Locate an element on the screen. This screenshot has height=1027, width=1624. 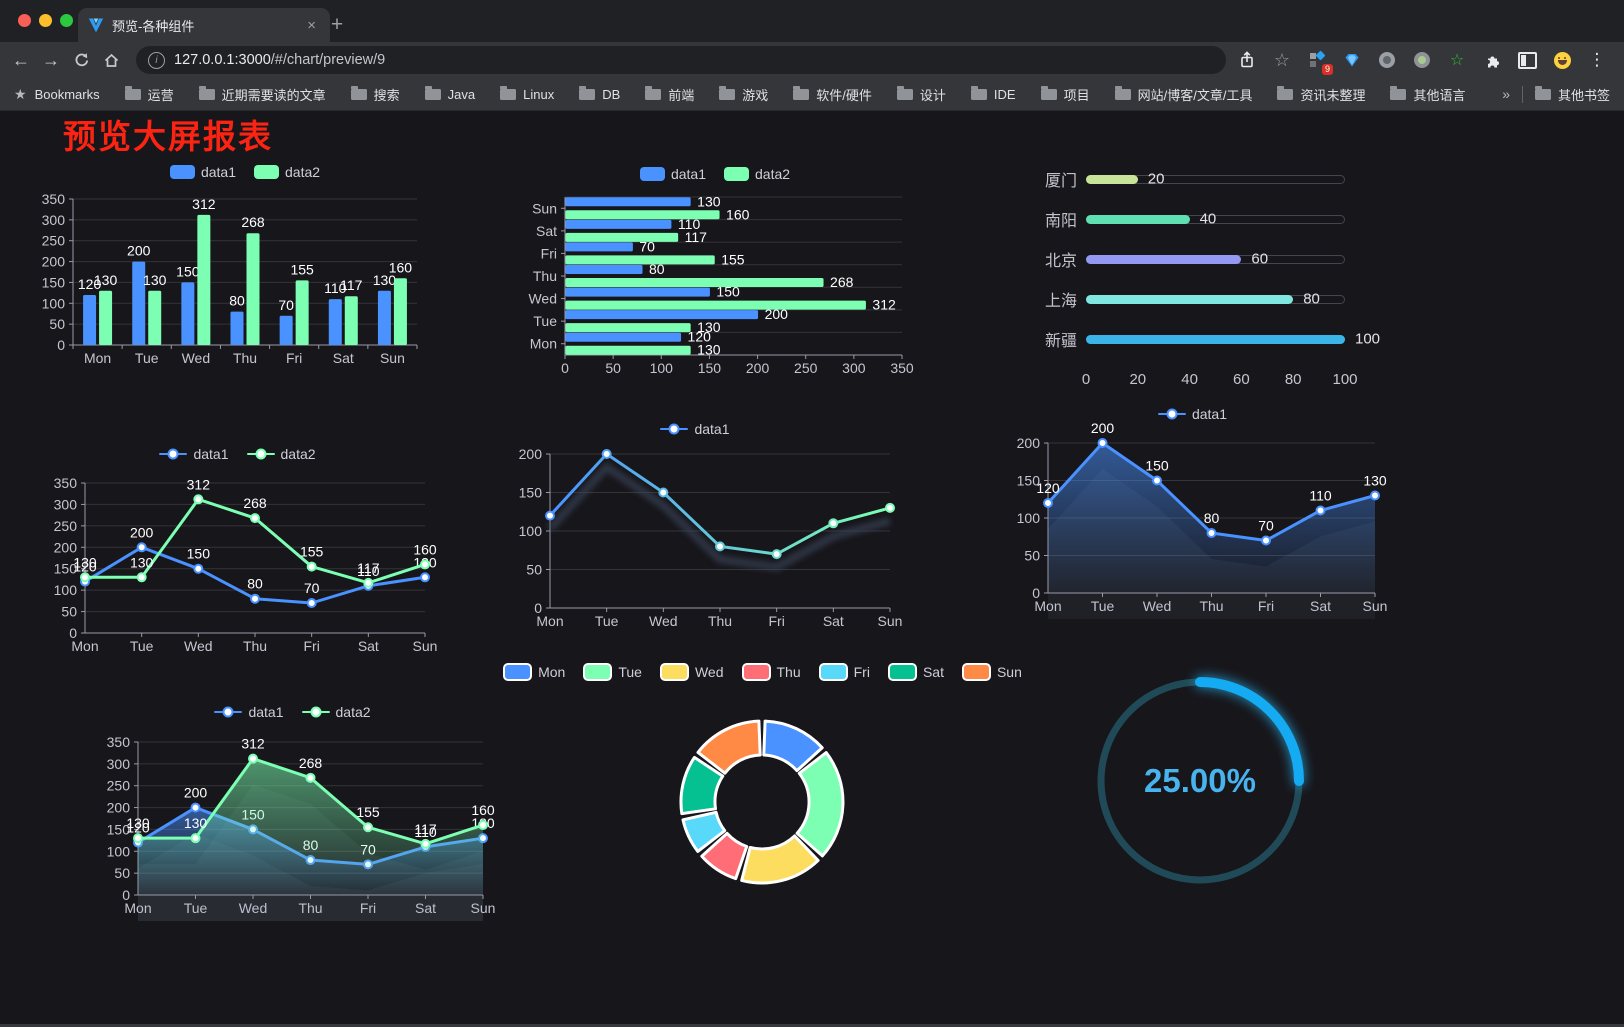
legend-item: Mon is located at coordinates (534, 672).